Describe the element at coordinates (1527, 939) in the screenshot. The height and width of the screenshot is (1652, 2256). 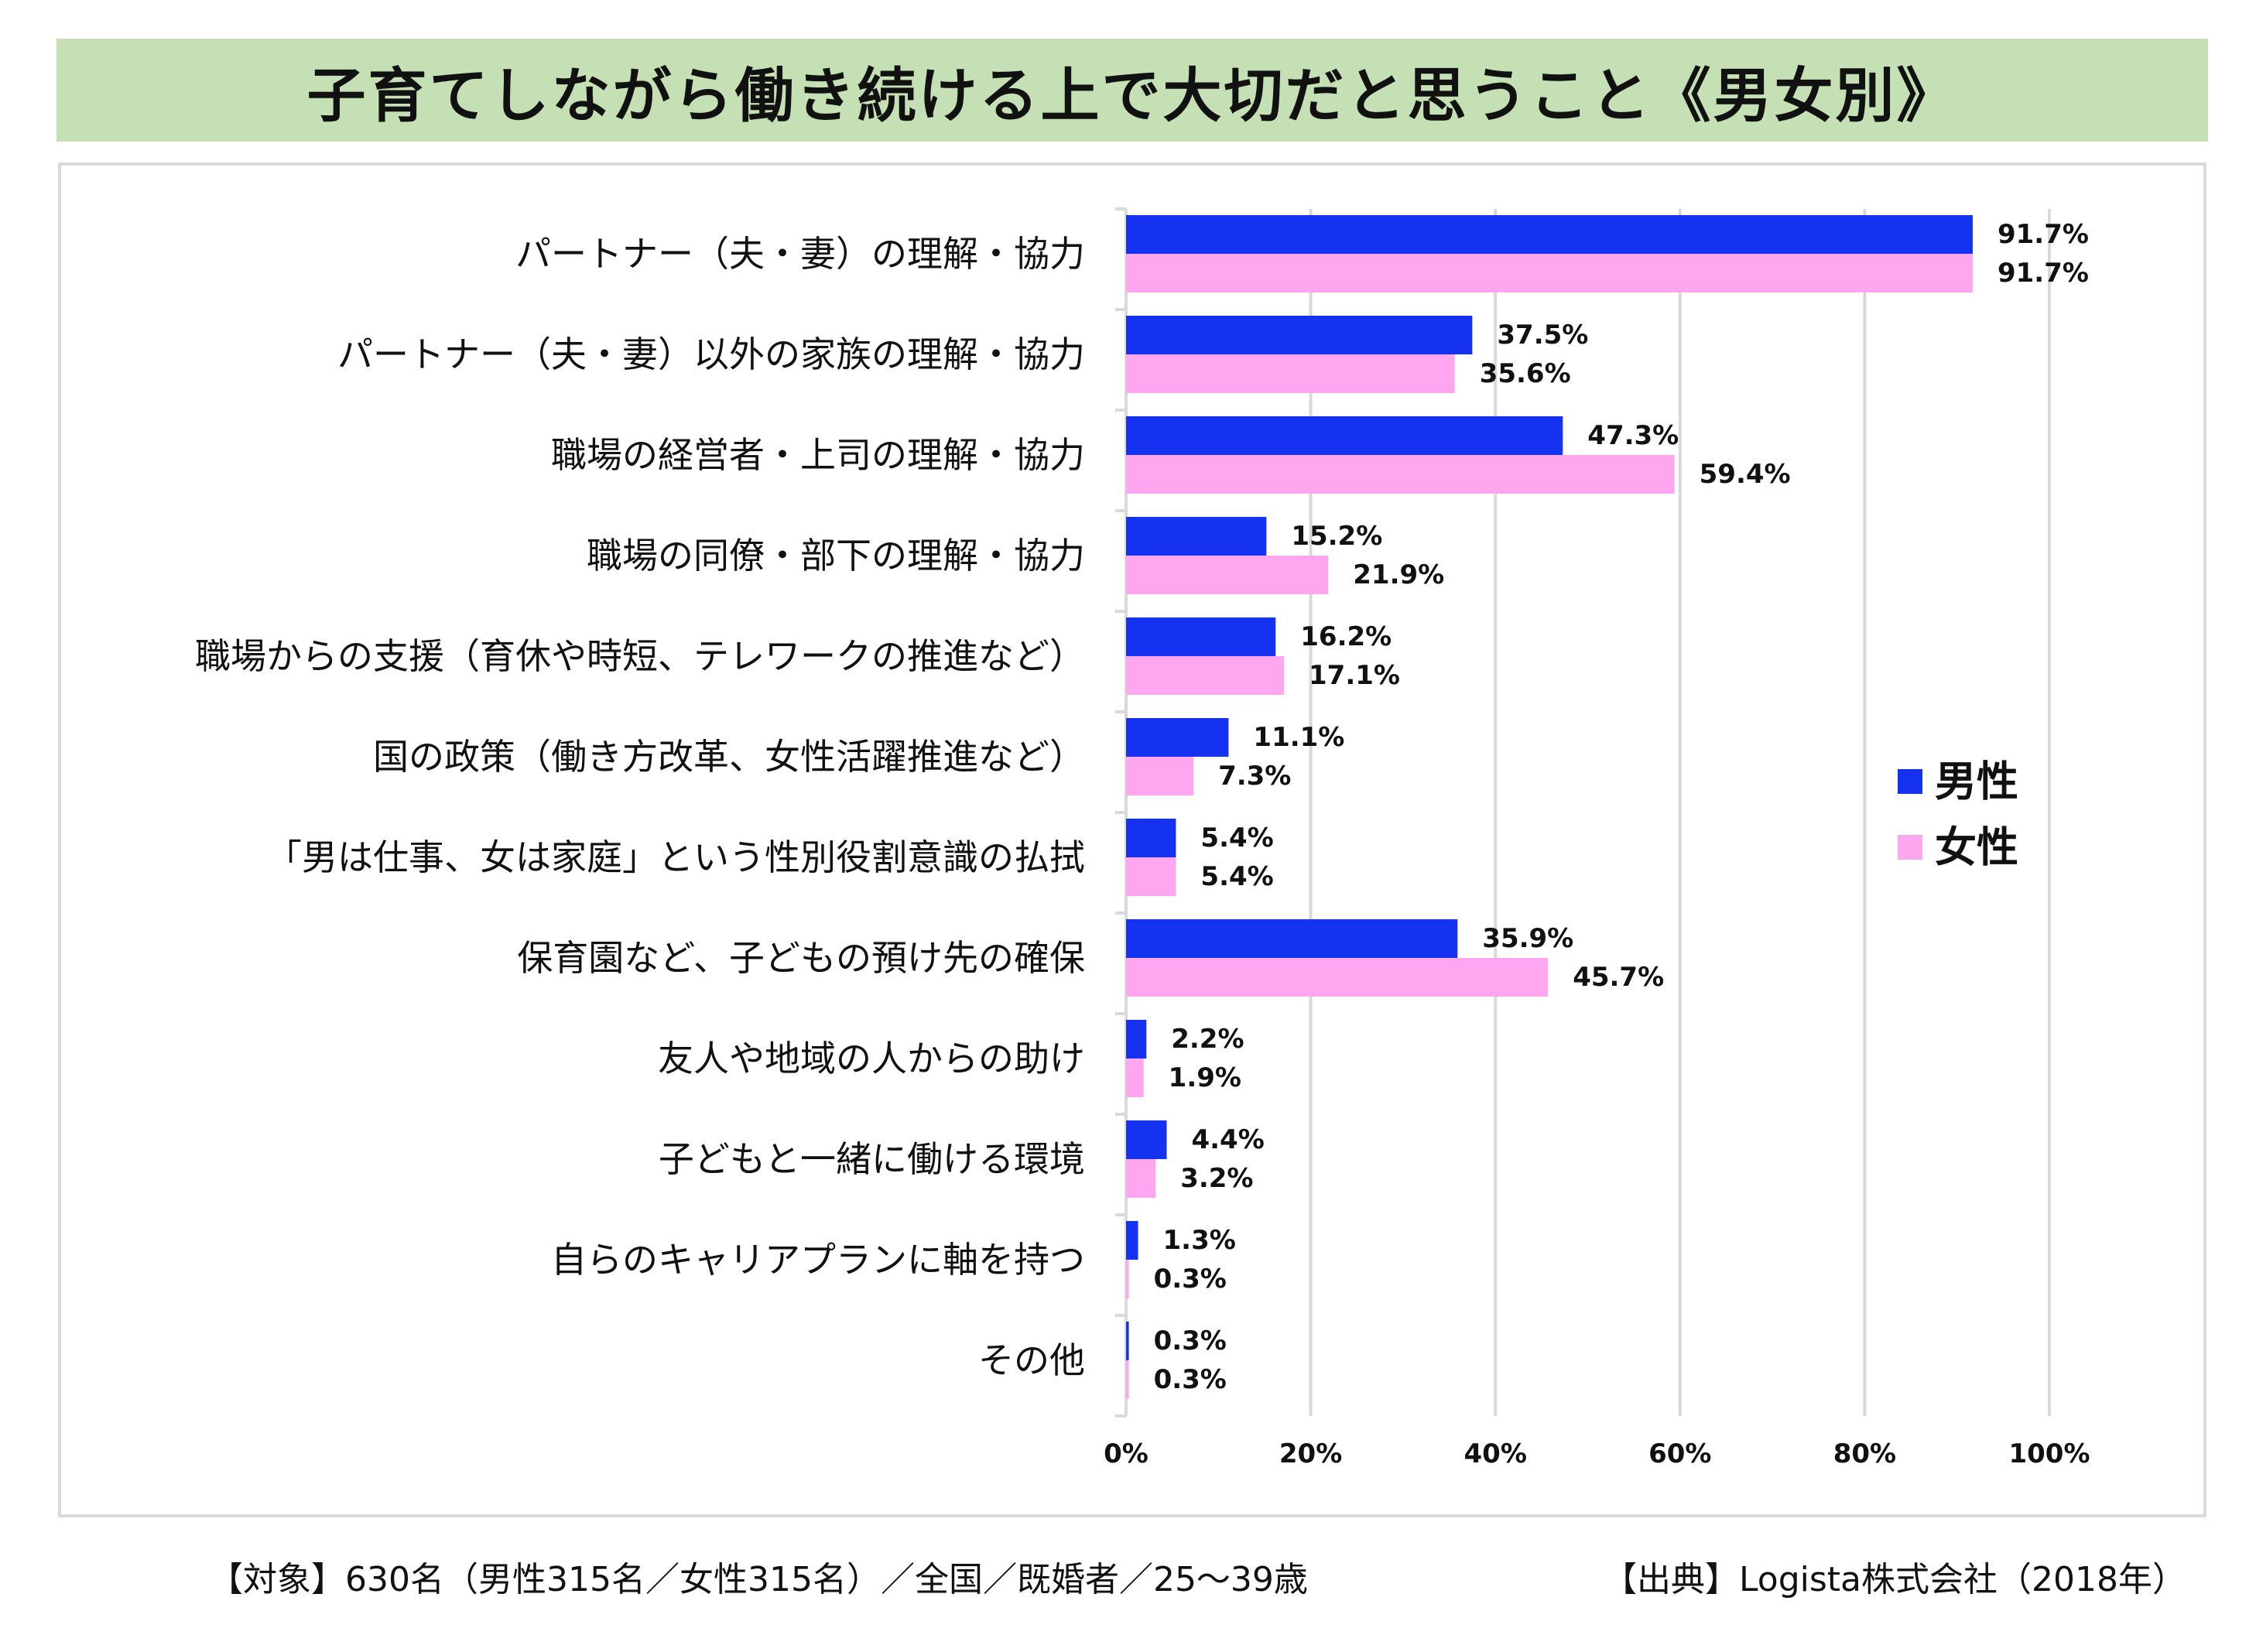
I see `data-label: 35.9%` at that location.